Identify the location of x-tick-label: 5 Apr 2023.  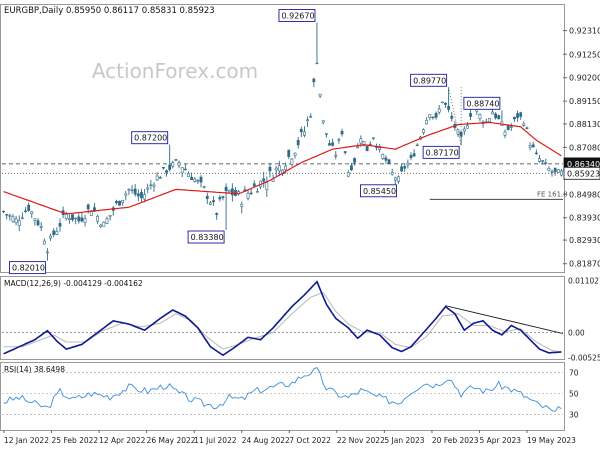
(500, 440).